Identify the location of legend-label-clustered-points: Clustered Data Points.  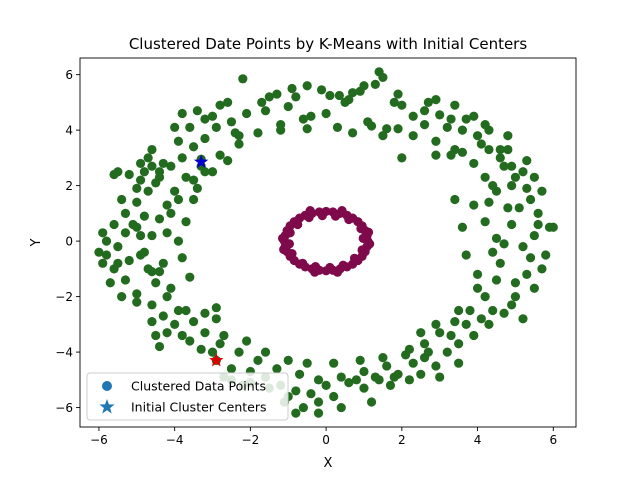
(198, 386).